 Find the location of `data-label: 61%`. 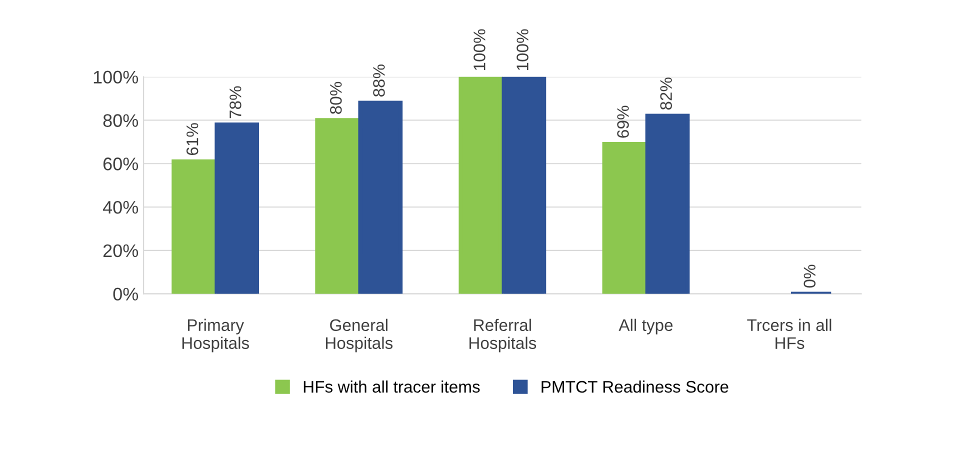

data-label: 61% is located at coordinates (192, 139).